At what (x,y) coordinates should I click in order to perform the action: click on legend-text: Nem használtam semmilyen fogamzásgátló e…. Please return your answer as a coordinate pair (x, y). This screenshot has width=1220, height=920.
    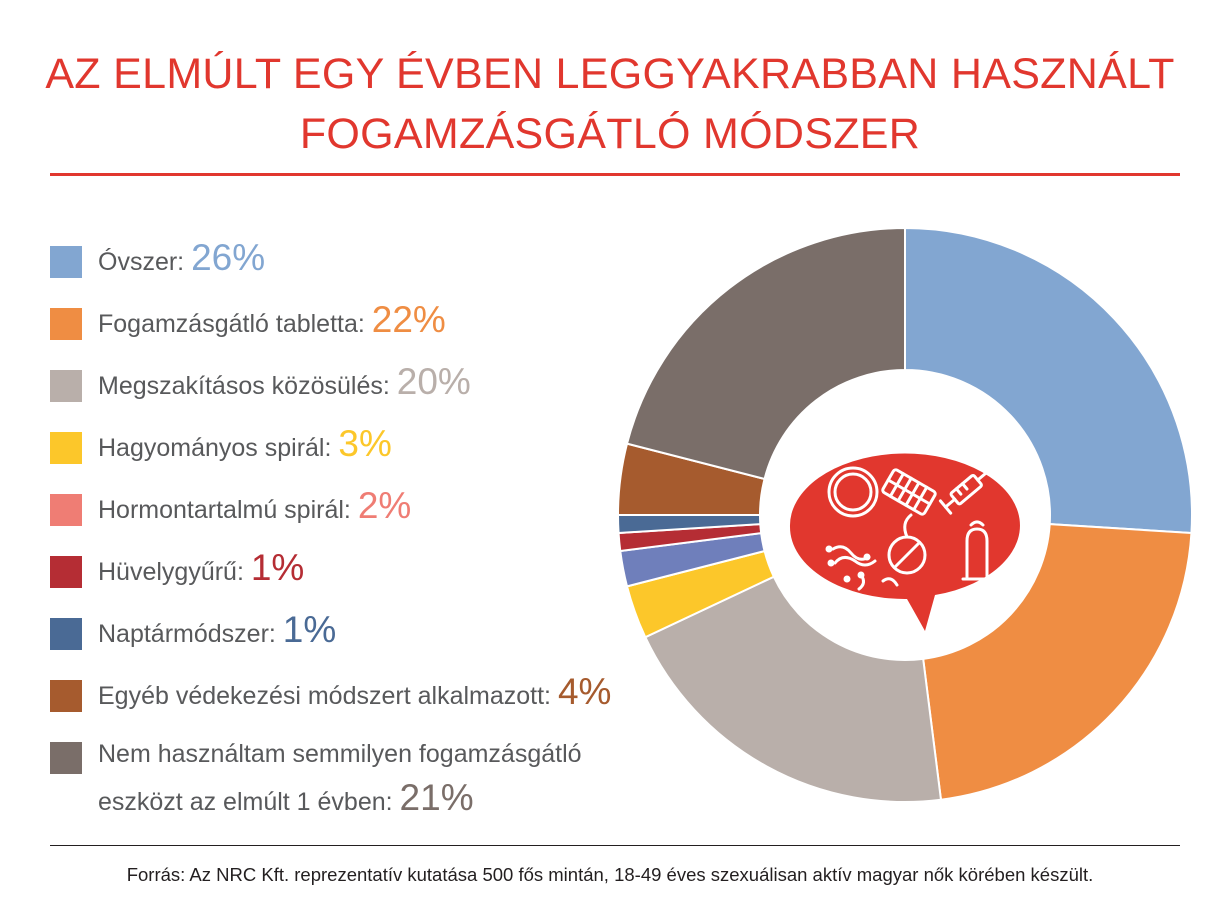
    Looking at the image, I should click on (383, 778).